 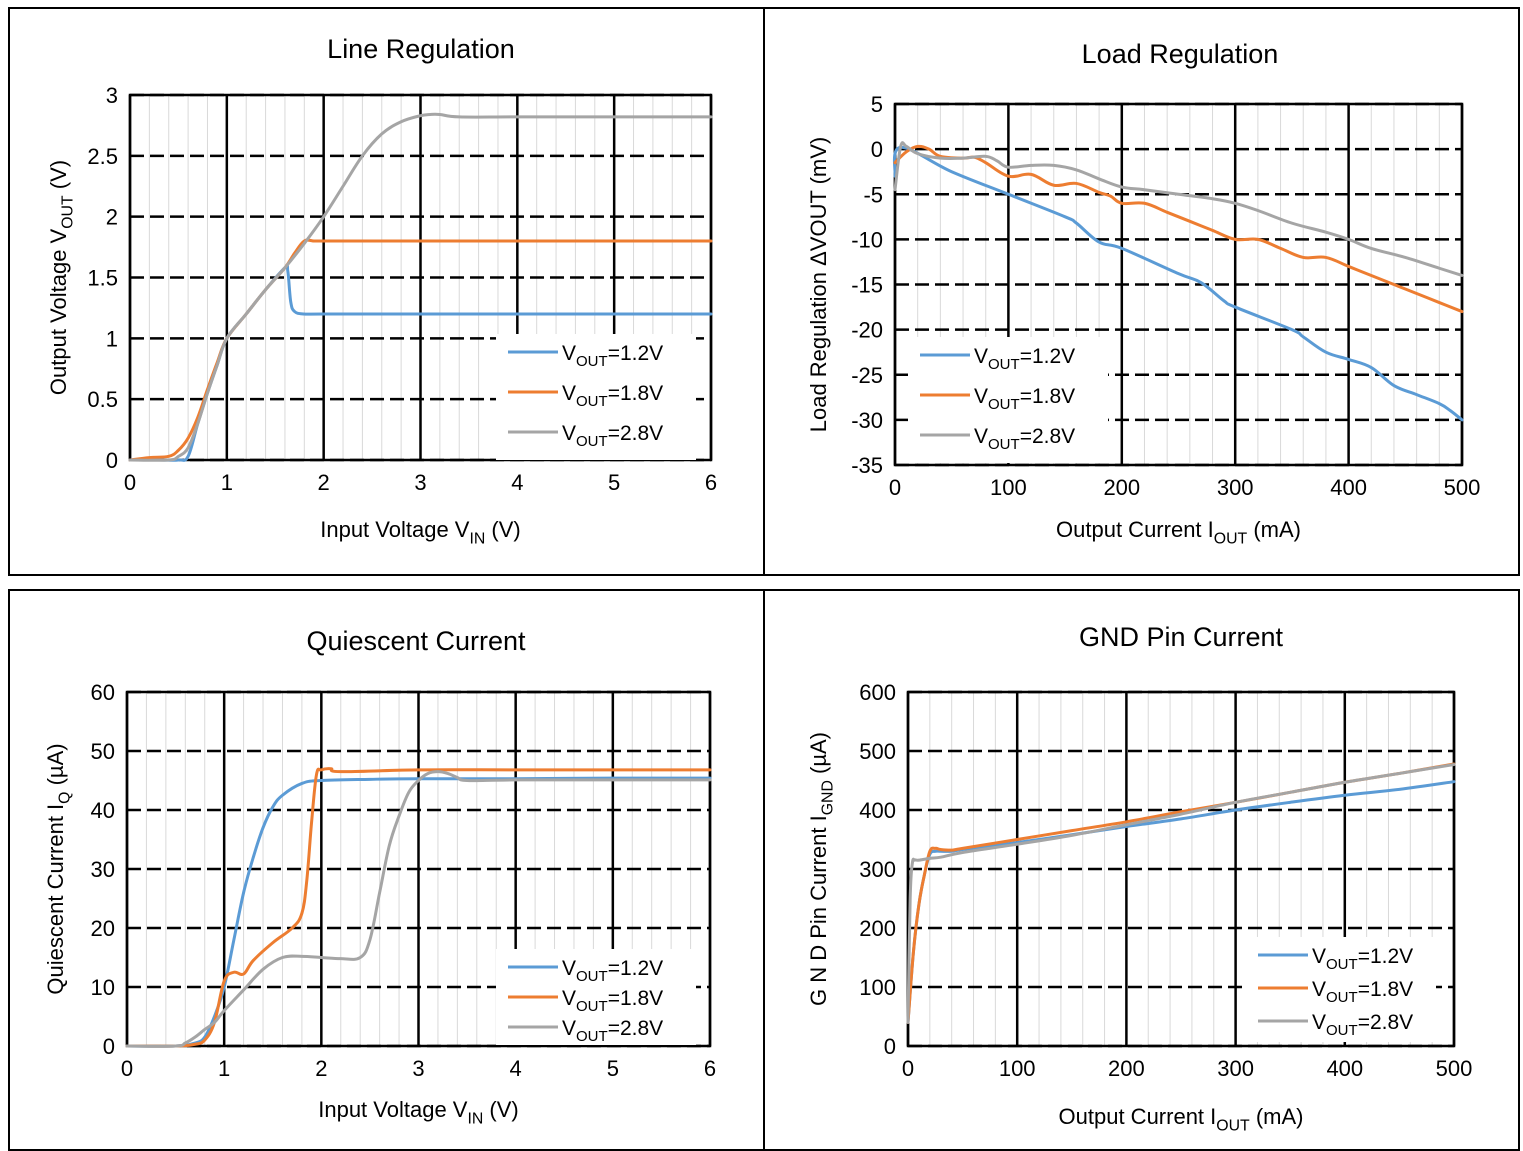 I want to click on series-line-1-2V, so click(x=1178, y=283).